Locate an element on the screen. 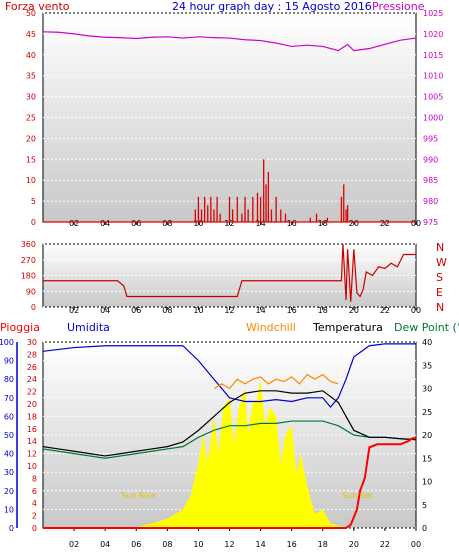  pressure-tick-label: 975 is located at coordinates (430, 222).